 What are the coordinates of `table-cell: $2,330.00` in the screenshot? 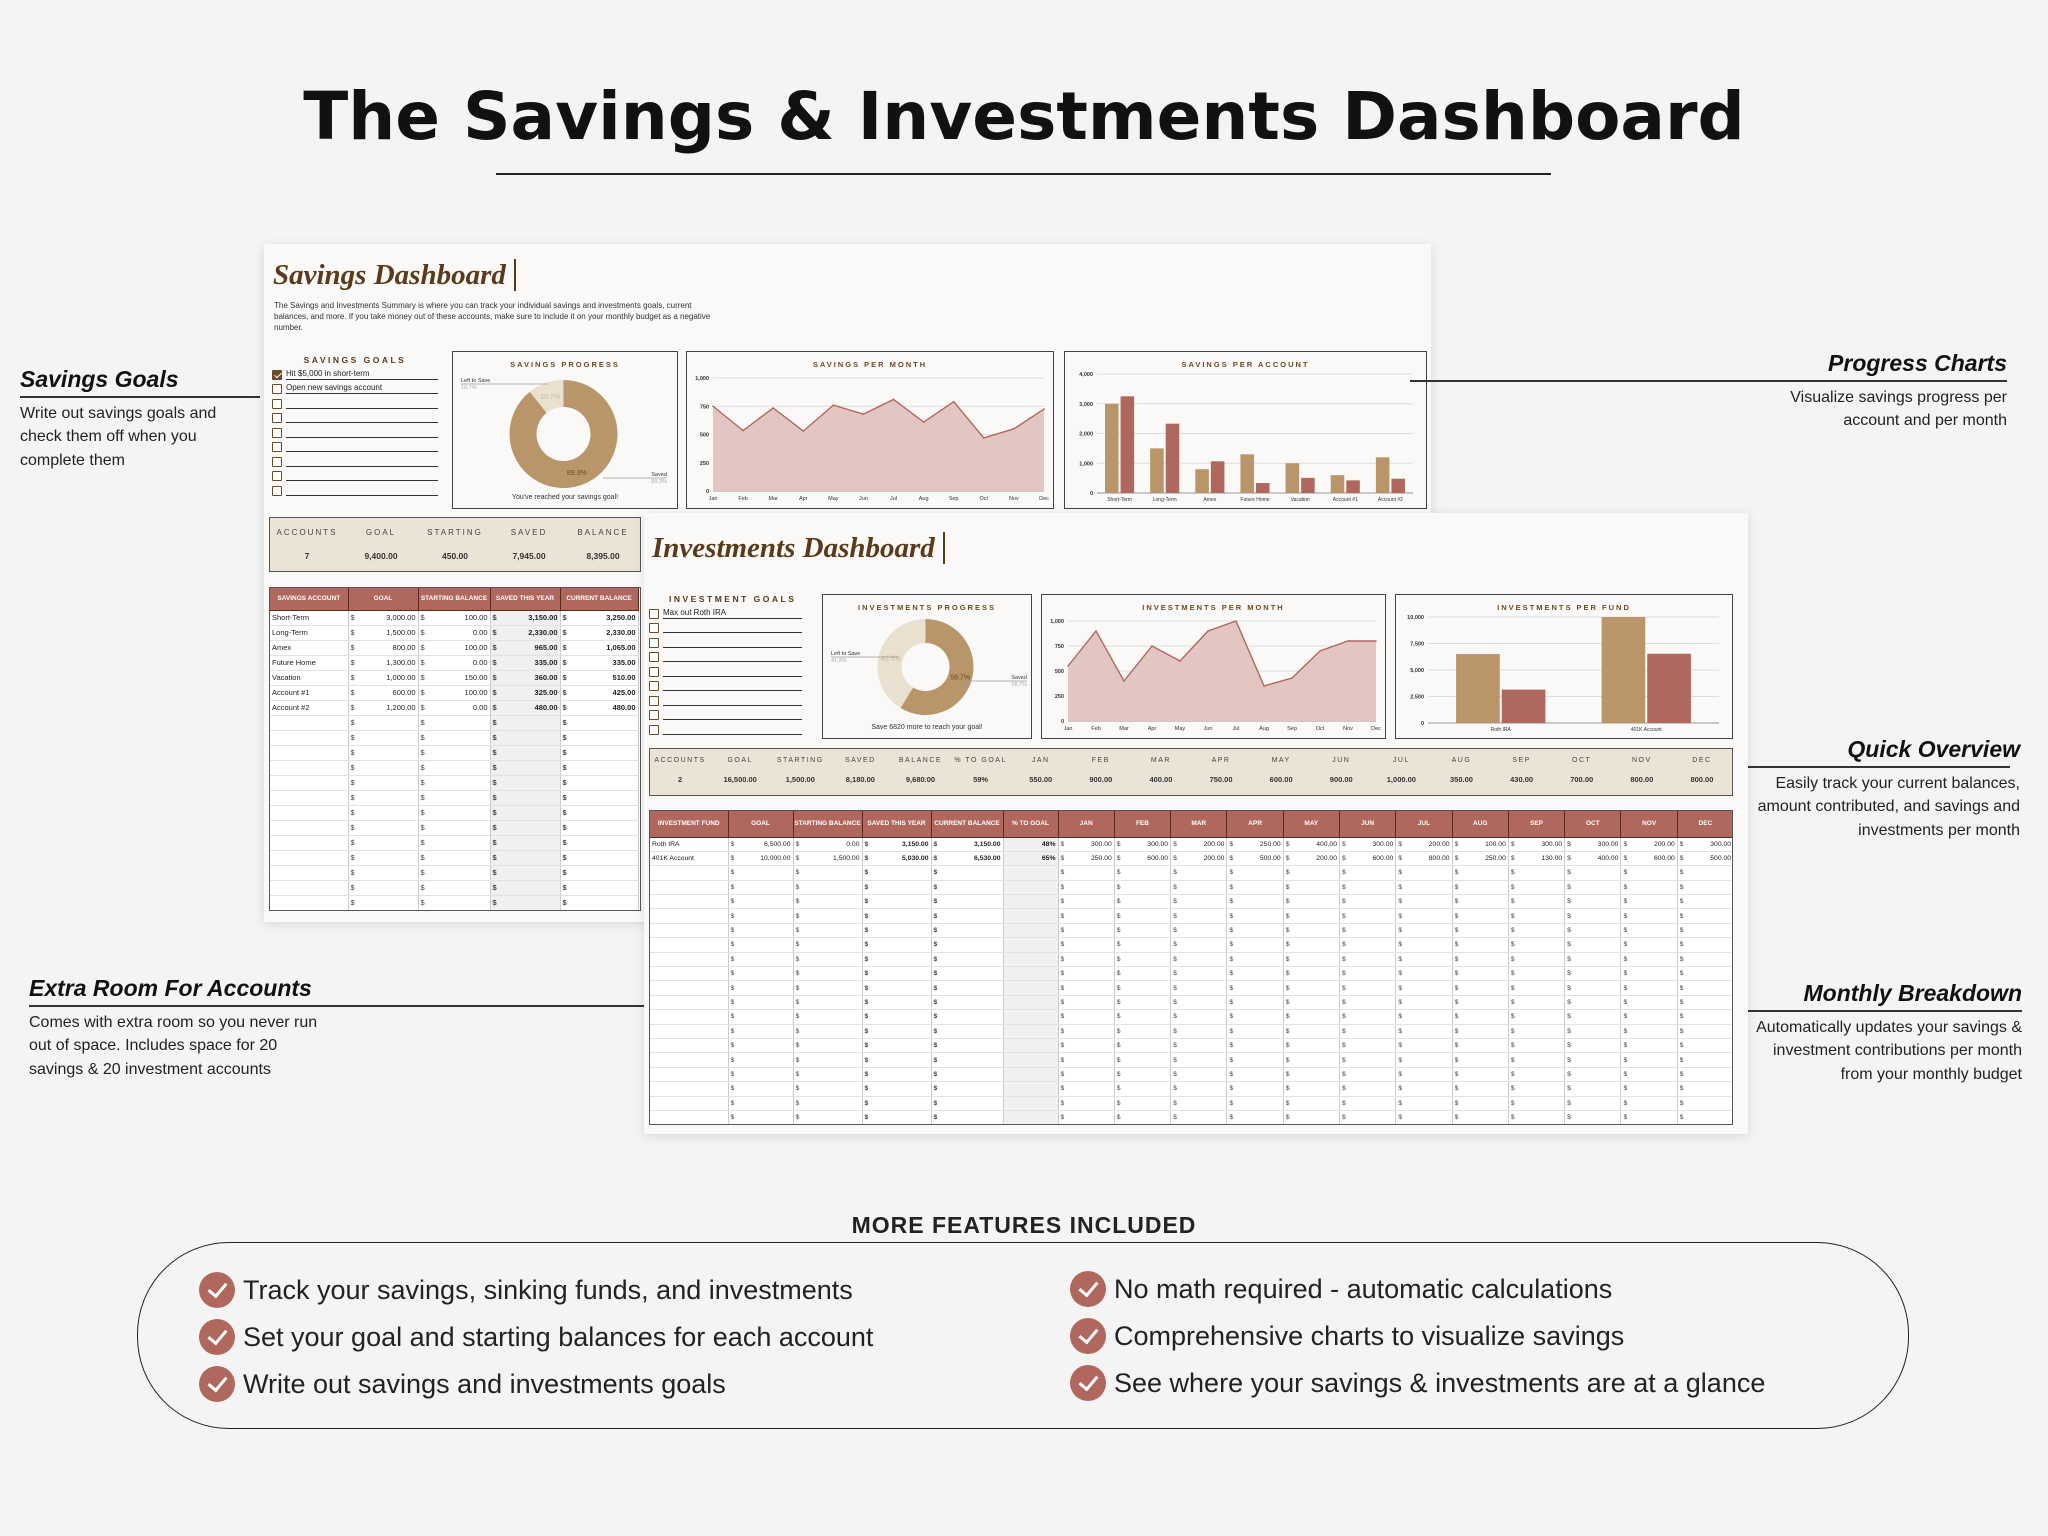 It's located at (525, 633).